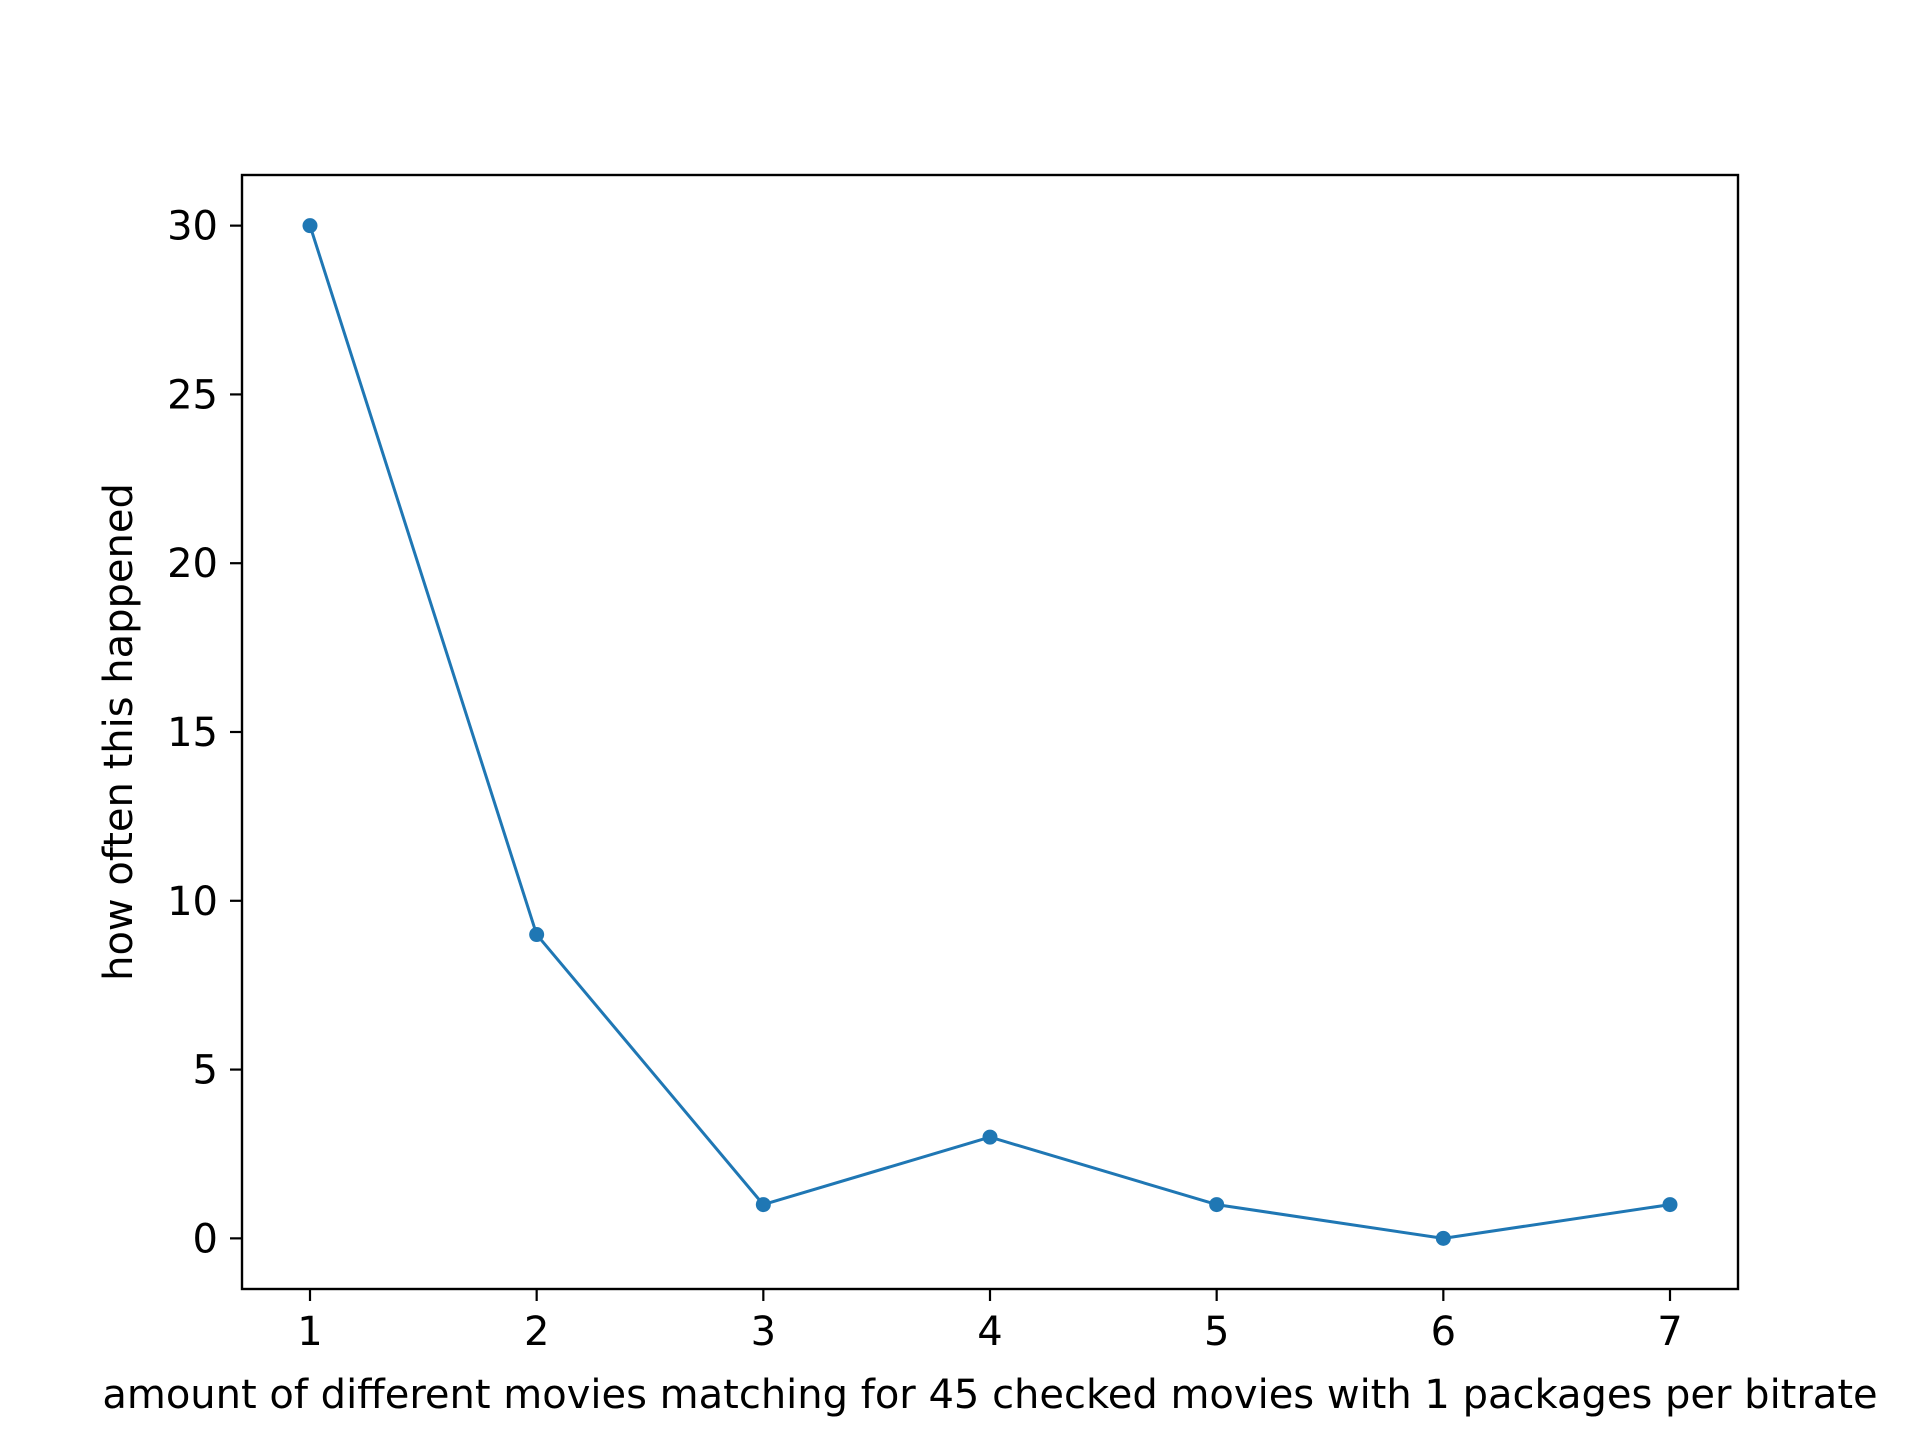  I want to click on y-tick-label: 15, so click(192, 733).